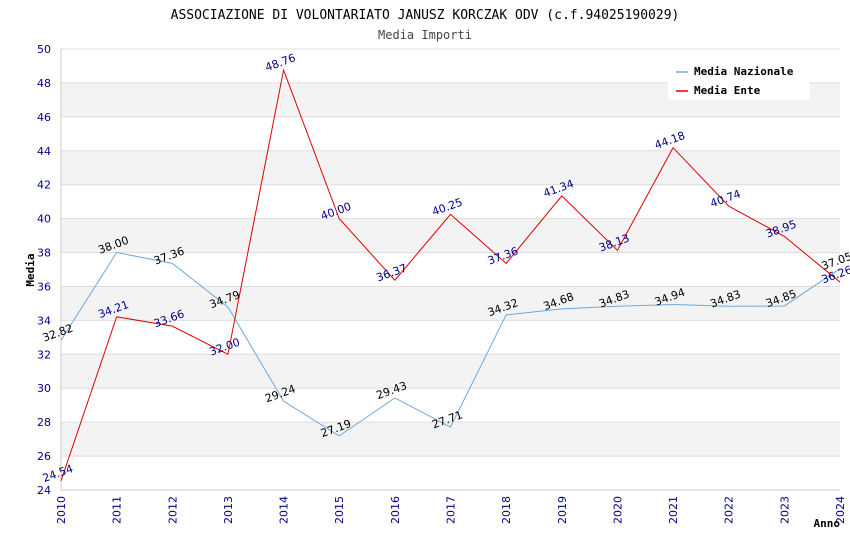 The height and width of the screenshot is (550, 850). Describe the element at coordinates (395, 510) in the screenshot. I see `x-tick-label: 2016` at that location.